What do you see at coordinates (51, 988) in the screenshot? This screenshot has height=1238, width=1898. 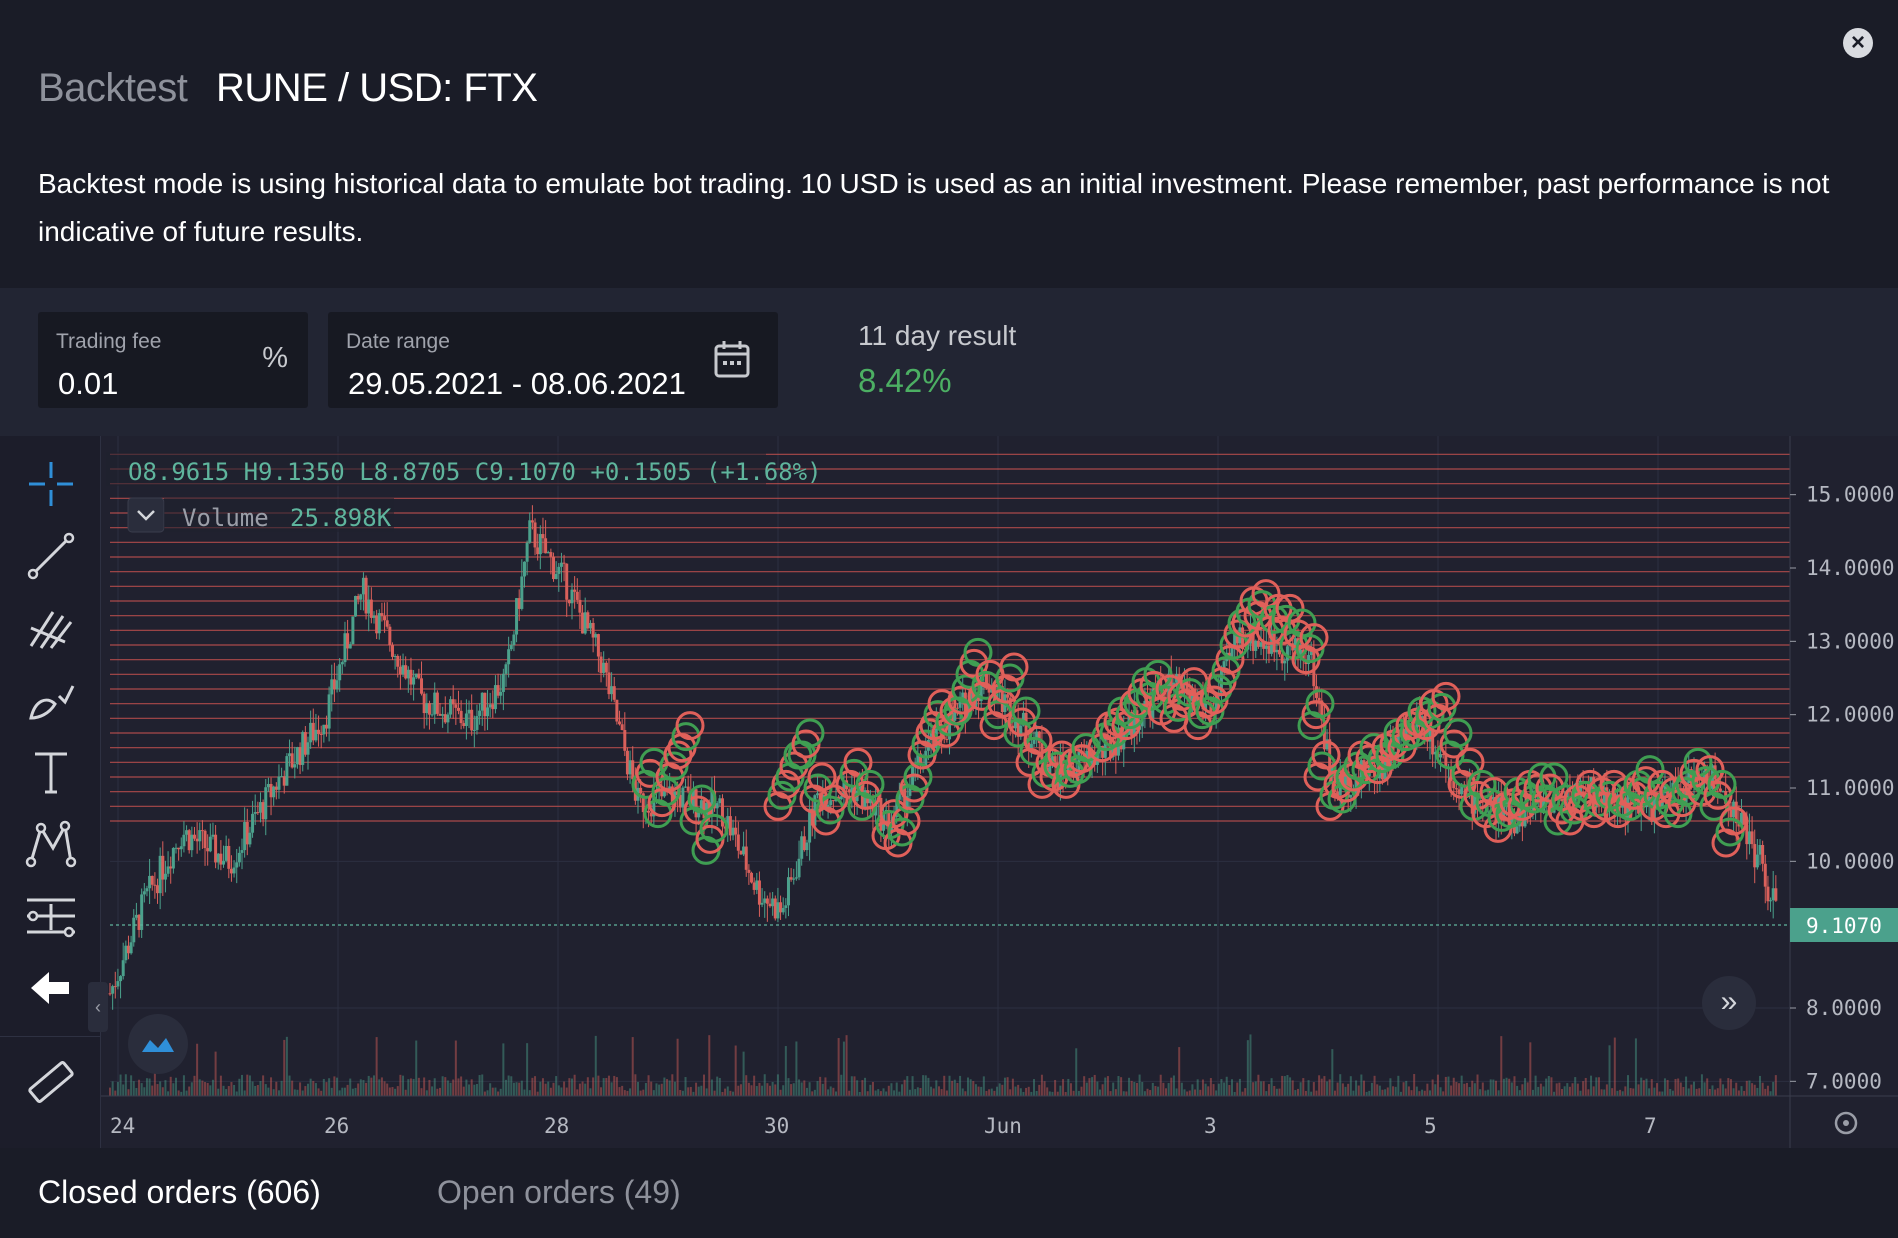 I see `back-arrow-icon` at bounding box center [51, 988].